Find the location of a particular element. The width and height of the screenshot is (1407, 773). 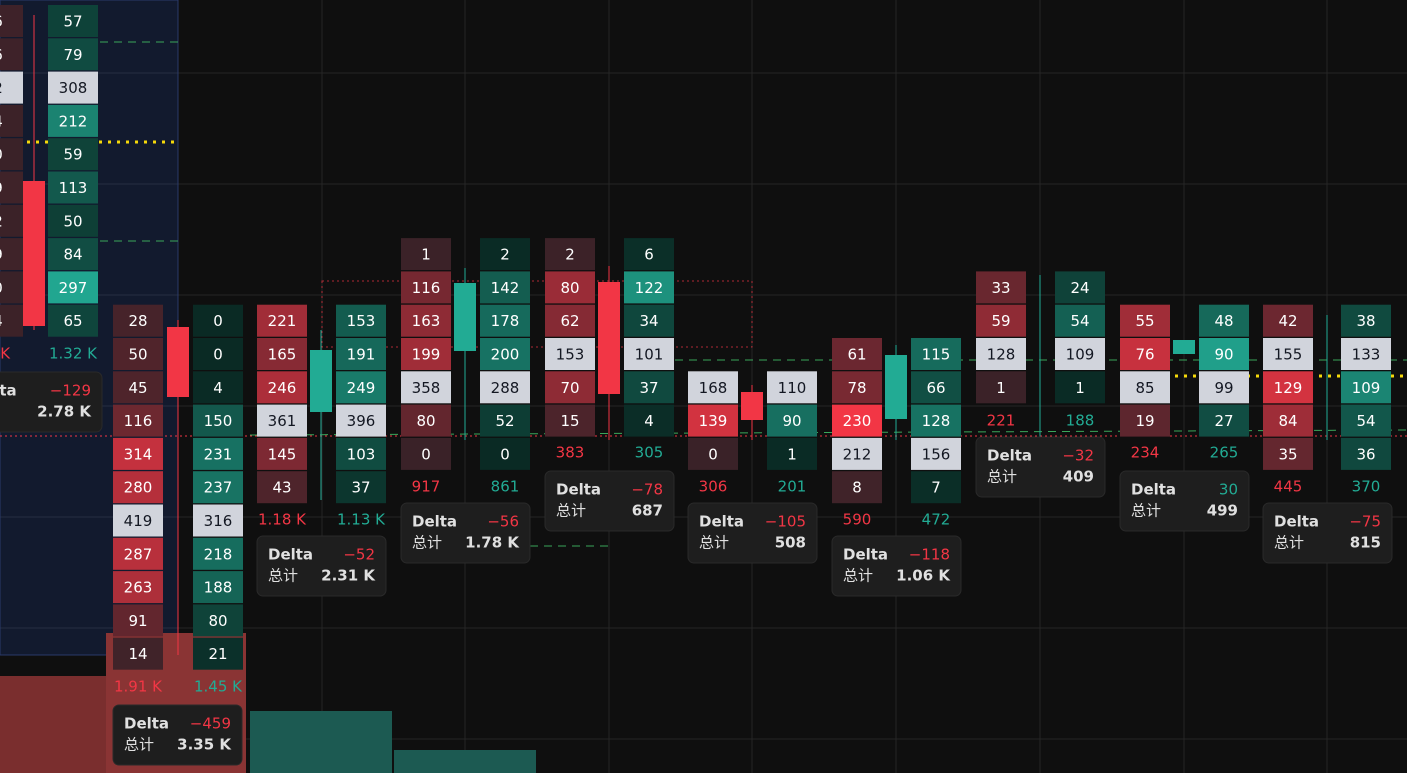

delta-value: −78 is located at coordinates (647, 490).